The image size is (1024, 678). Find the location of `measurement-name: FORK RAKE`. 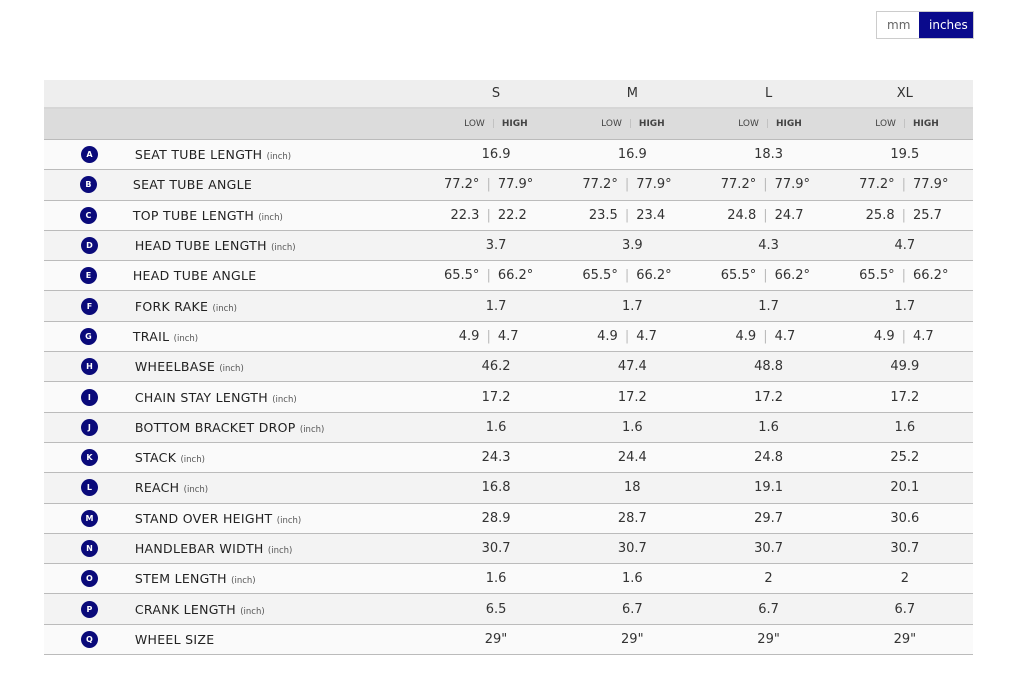

measurement-name: FORK RAKE is located at coordinates (171, 306).